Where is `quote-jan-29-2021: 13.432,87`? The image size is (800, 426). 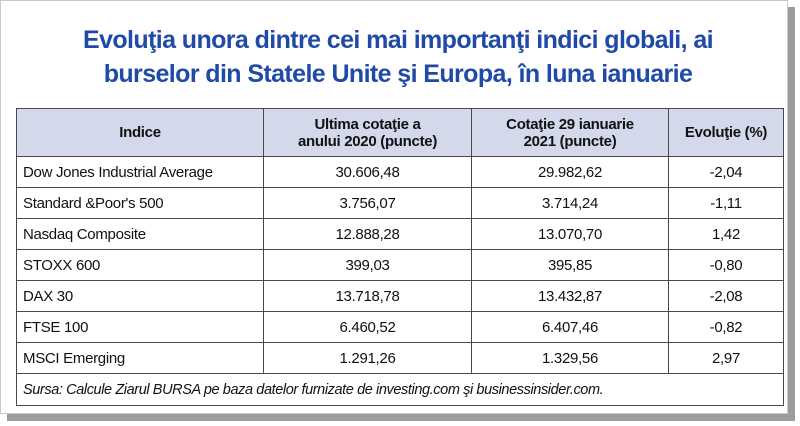 quote-jan-29-2021: 13.432,87 is located at coordinates (570, 296).